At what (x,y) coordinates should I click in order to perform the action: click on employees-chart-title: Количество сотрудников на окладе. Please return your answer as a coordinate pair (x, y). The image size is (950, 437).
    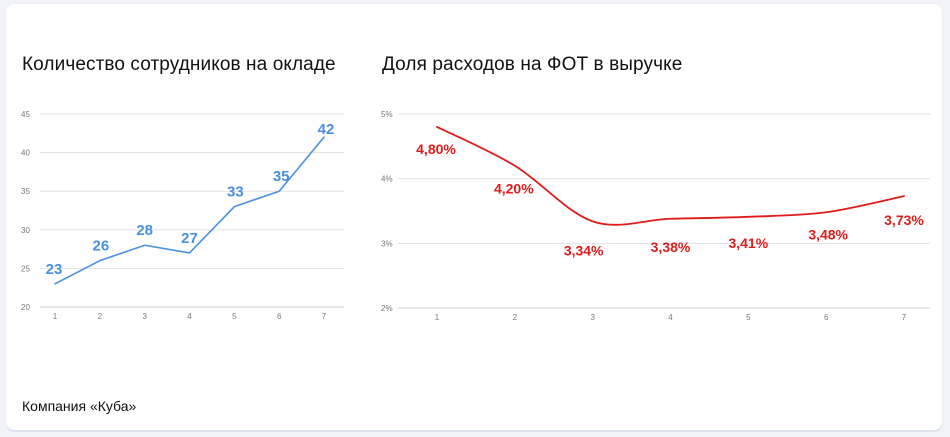
    Looking at the image, I should click on (179, 64).